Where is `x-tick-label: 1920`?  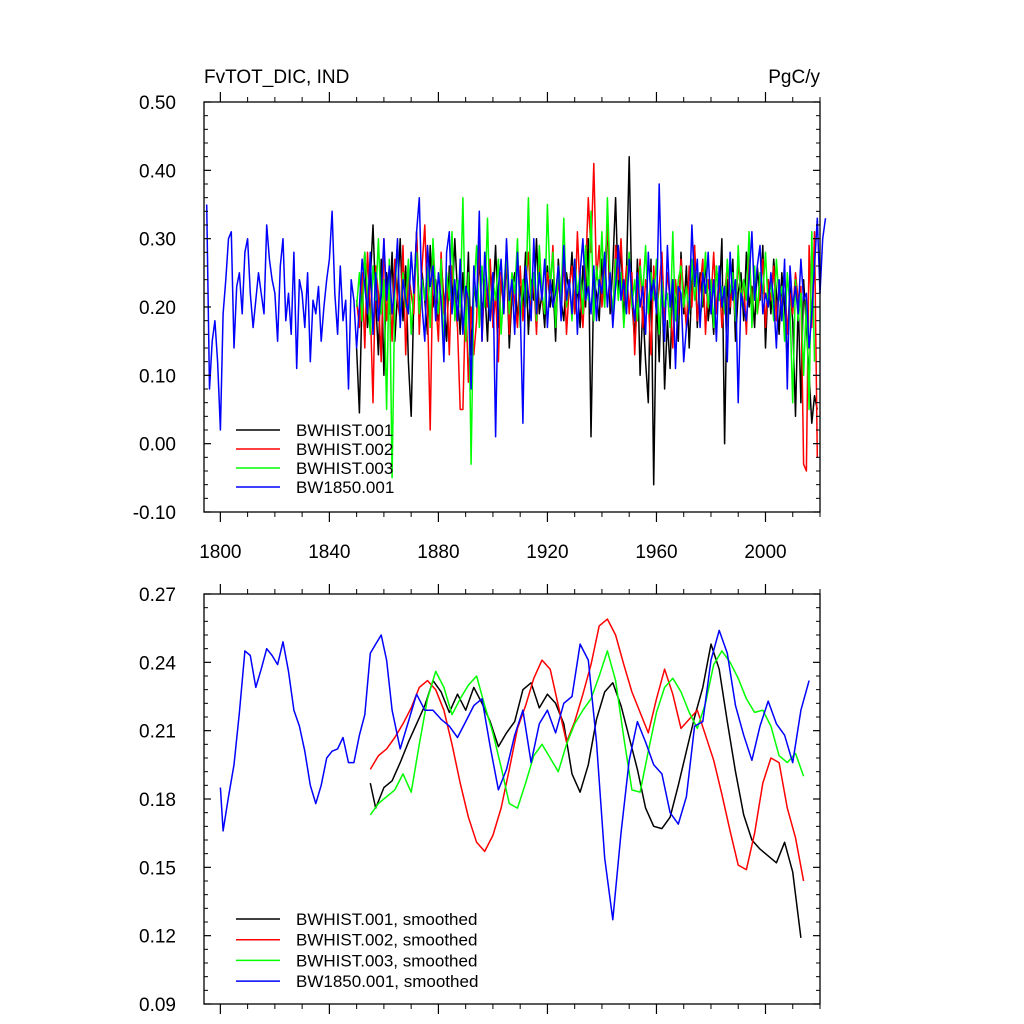 x-tick-label: 1920 is located at coordinates (547, 552).